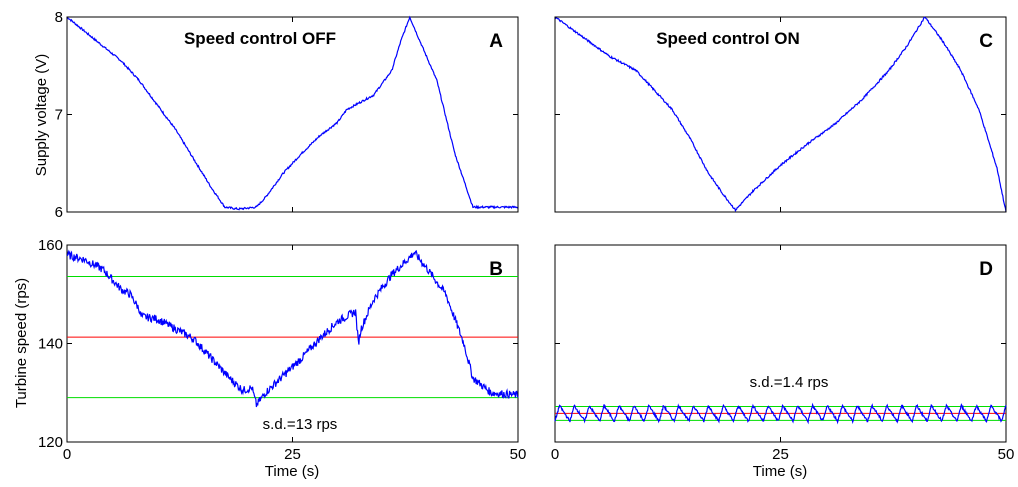 The image size is (1018, 487). I want to click on panel-b-letter: B, so click(496, 269).